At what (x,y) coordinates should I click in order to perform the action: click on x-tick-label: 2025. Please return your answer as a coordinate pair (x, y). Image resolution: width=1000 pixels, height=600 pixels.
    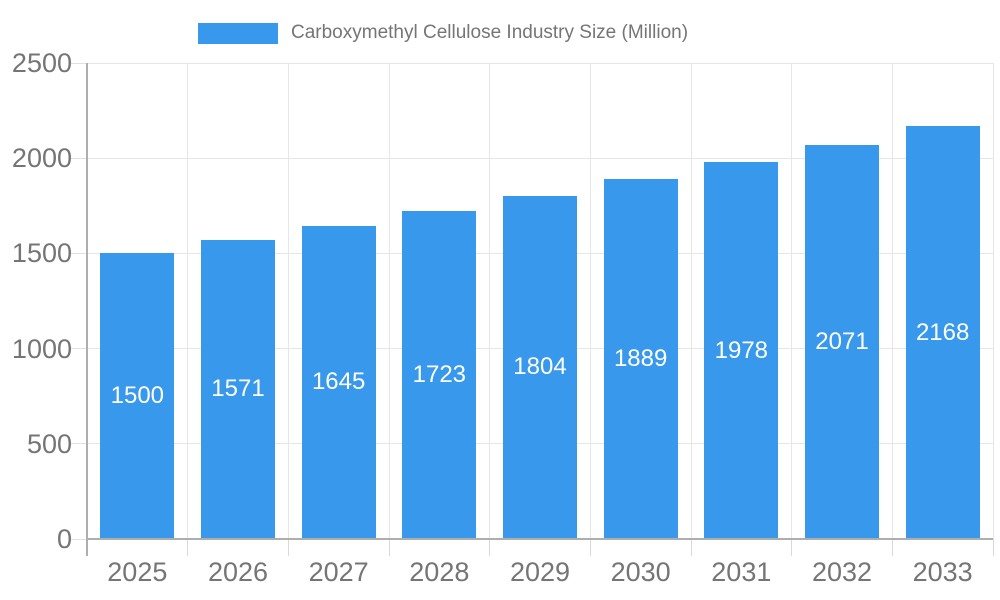
    Looking at the image, I should click on (137, 572).